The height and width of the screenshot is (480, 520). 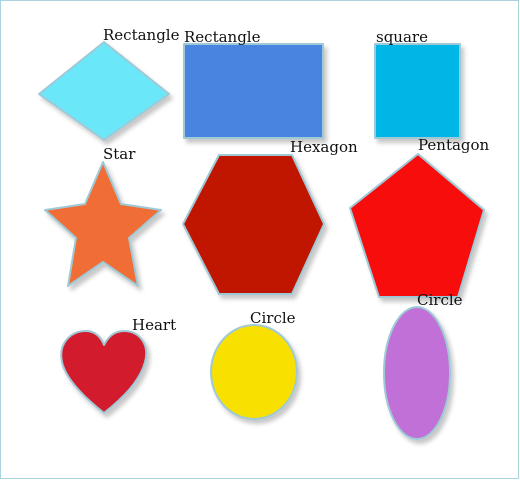 What do you see at coordinates (253, 91) in the screenshot?
I see `rectangle-shape` at bounding box center [253, 91].